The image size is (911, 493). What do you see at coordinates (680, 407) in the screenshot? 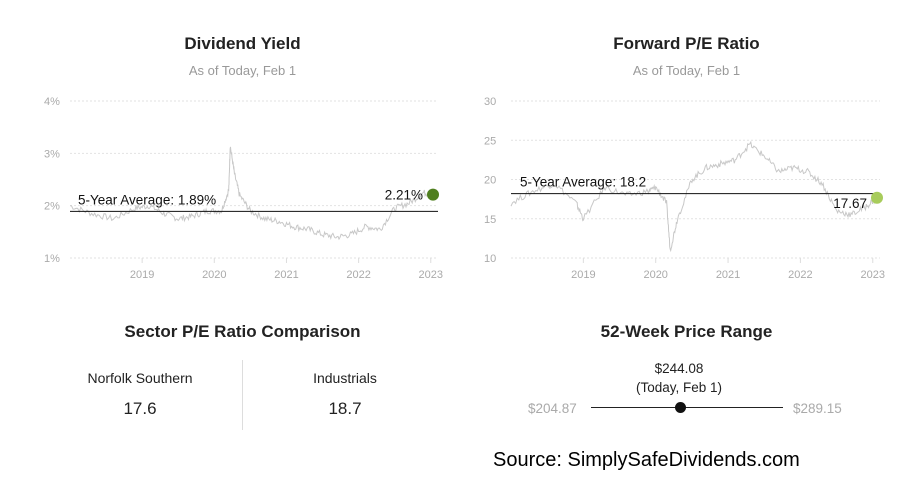
I see `range-current-marker` at bounding box center [680, 407].